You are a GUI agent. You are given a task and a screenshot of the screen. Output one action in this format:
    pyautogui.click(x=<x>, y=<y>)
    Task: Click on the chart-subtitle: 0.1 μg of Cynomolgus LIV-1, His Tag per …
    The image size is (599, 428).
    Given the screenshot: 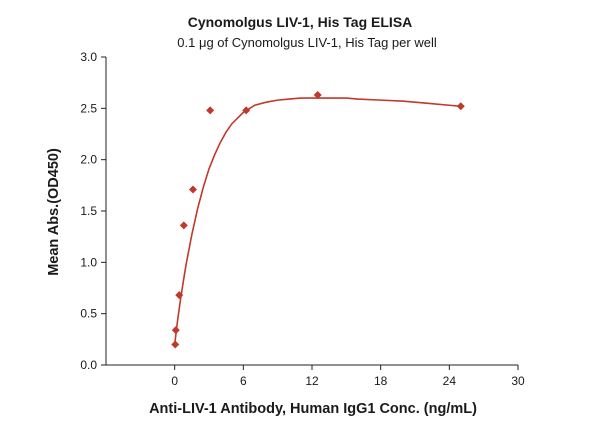 What is the action you would take?
    pyautogui.click(x=307, y=42)
    